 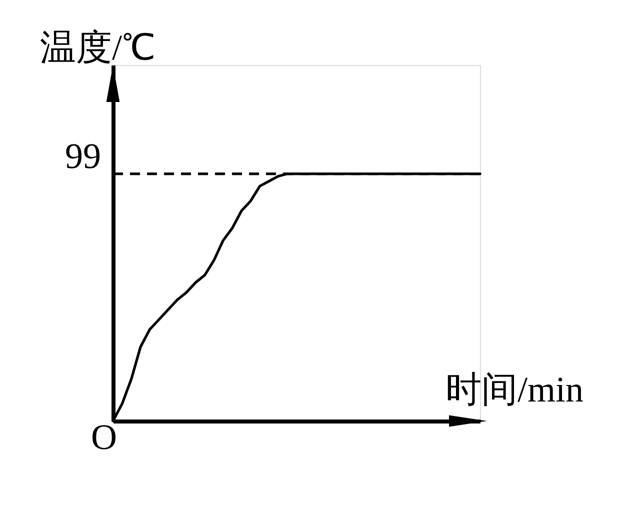 I want to click on annotation: O, so click(x=104, y=437).